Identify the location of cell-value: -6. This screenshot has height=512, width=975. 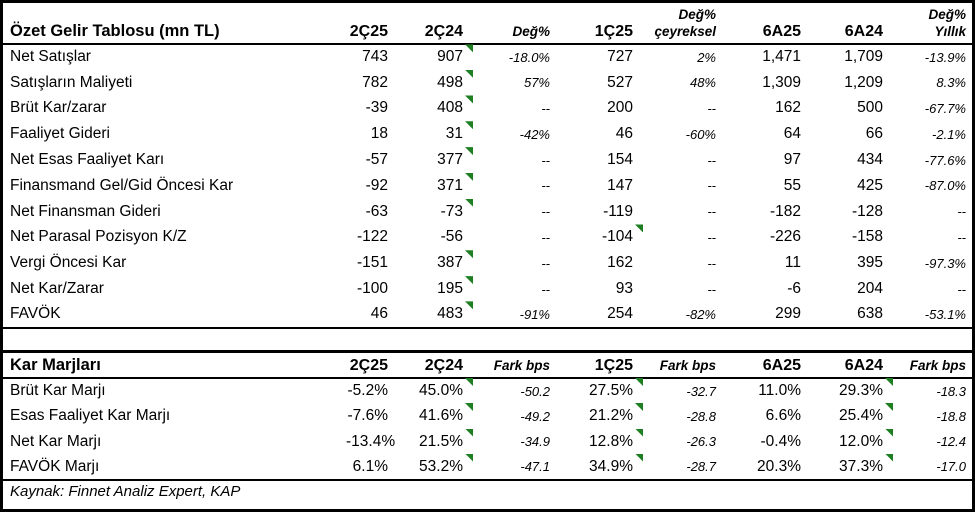
(794, 289).